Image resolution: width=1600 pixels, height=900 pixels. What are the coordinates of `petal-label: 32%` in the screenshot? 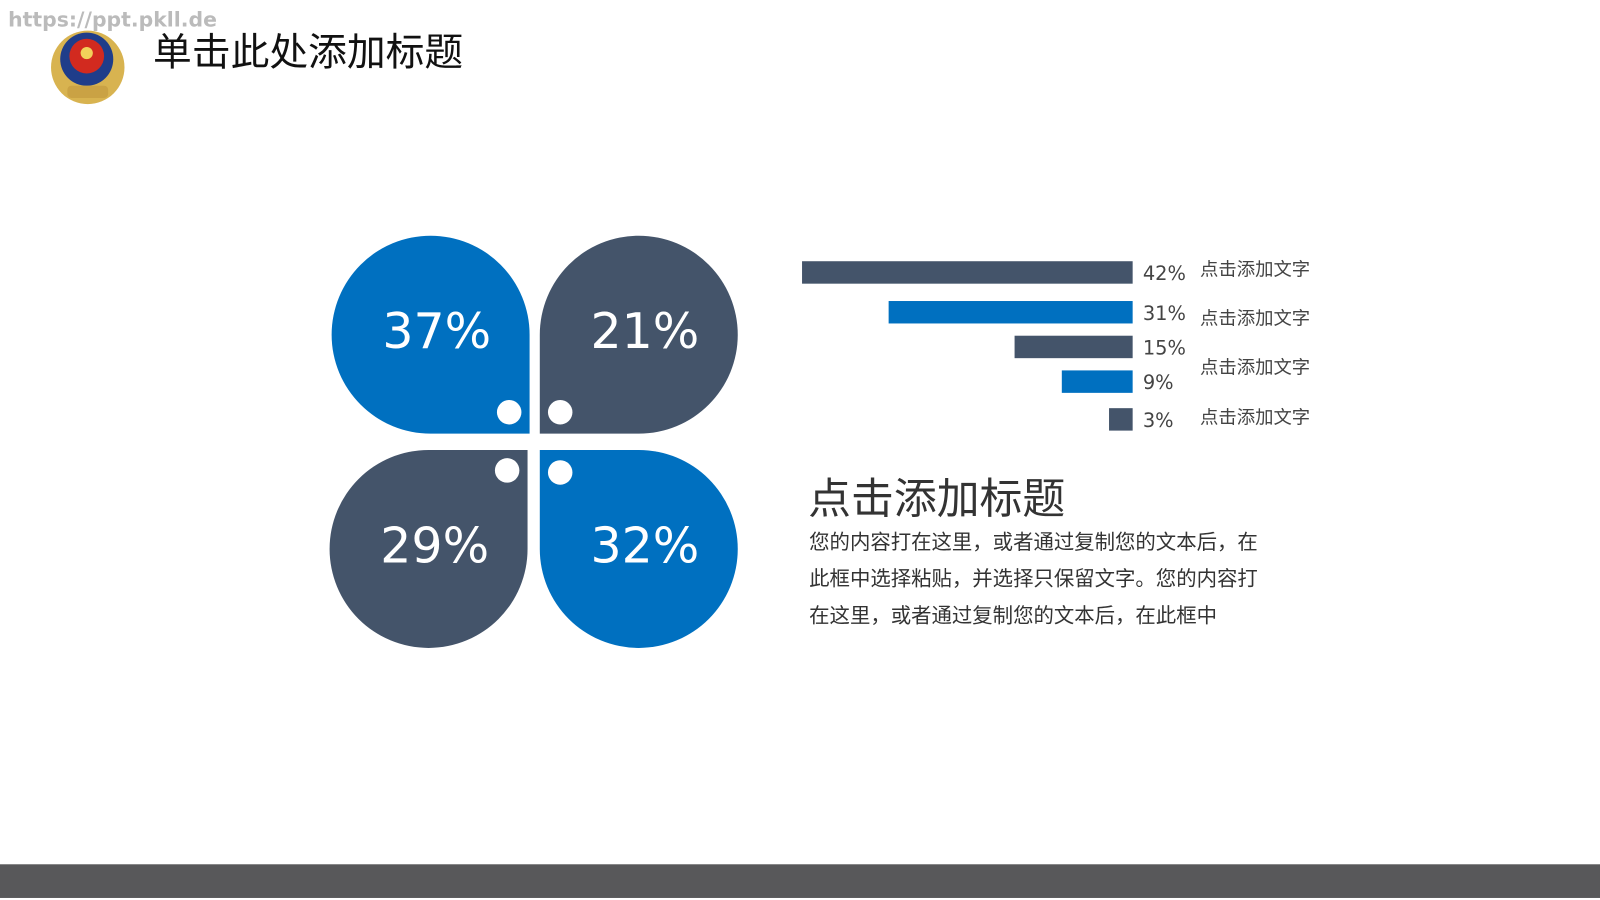 It's located at (644, 545).